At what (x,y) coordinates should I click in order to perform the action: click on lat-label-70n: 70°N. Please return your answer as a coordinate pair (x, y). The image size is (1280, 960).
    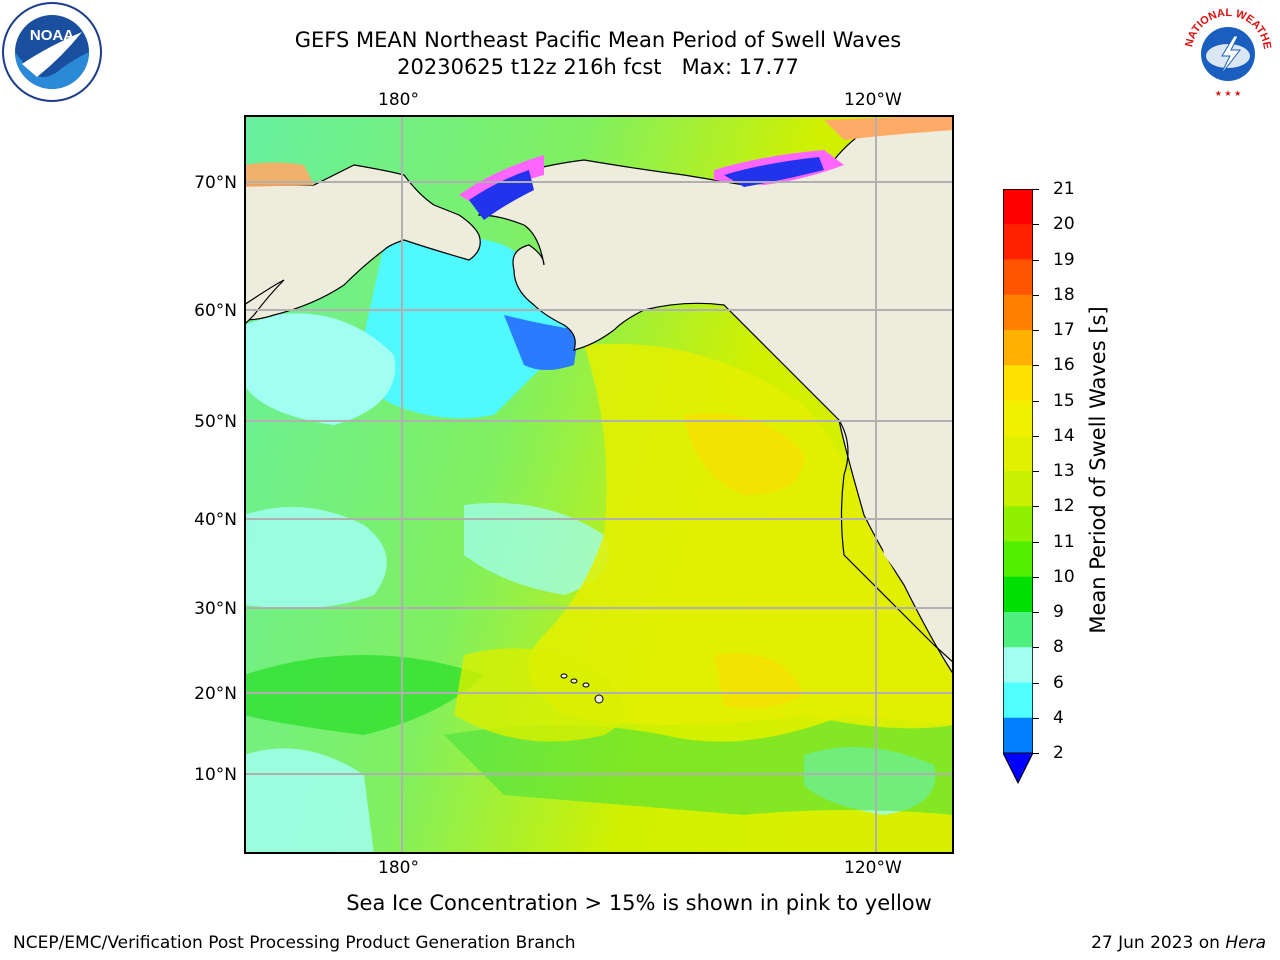
    Looking at the image, I should click on (215, 183).